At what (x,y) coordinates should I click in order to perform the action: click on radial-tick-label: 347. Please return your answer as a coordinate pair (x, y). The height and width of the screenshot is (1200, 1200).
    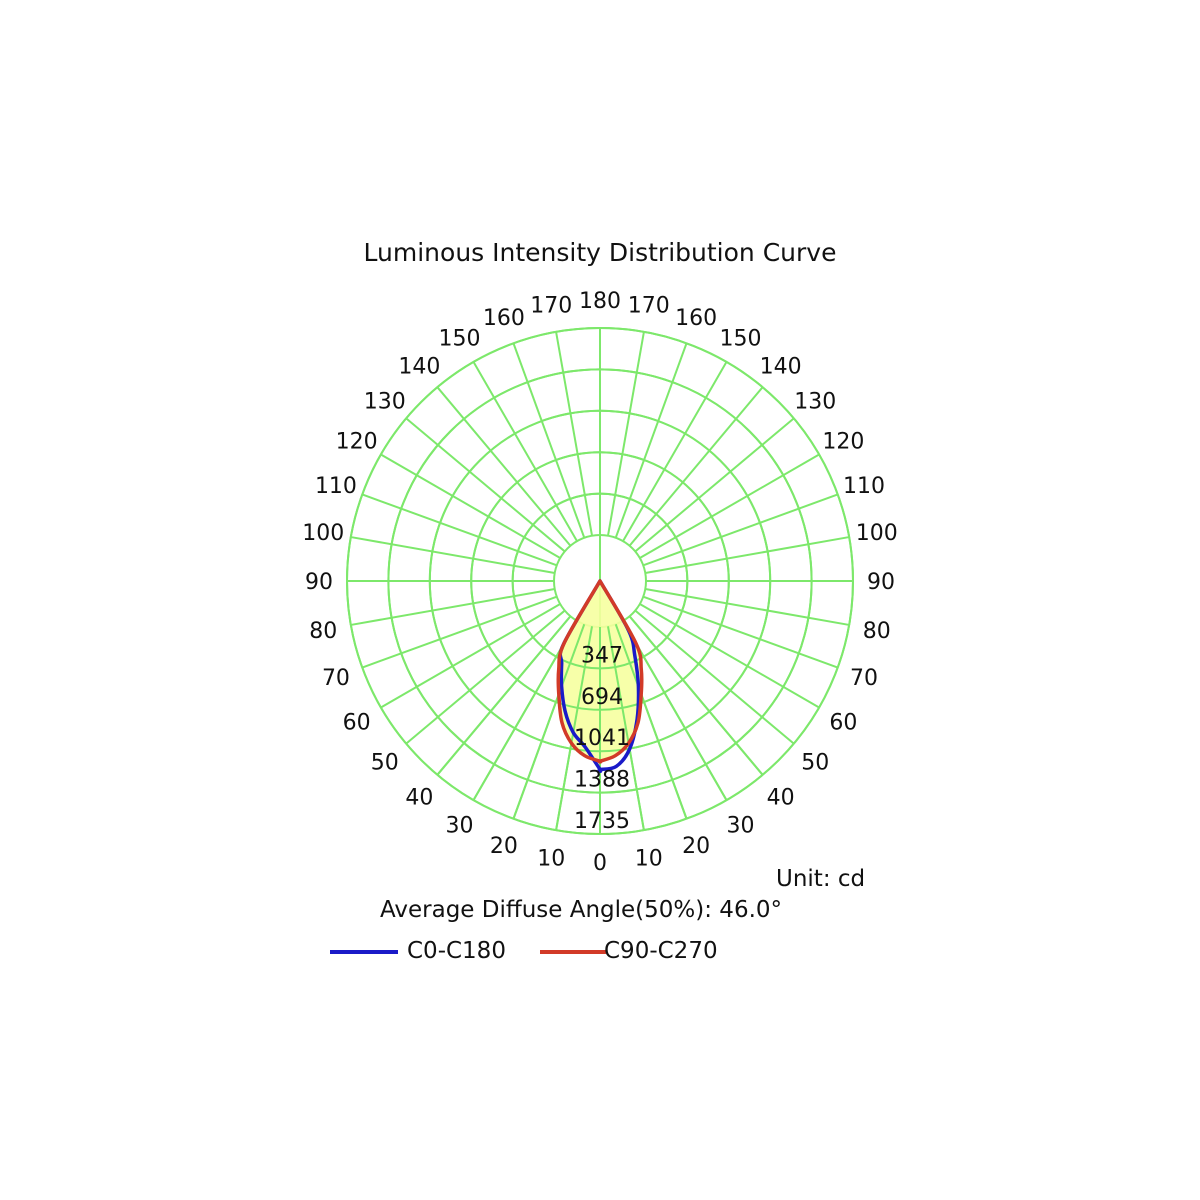
    Looking at the image, I should click on (602, 655).